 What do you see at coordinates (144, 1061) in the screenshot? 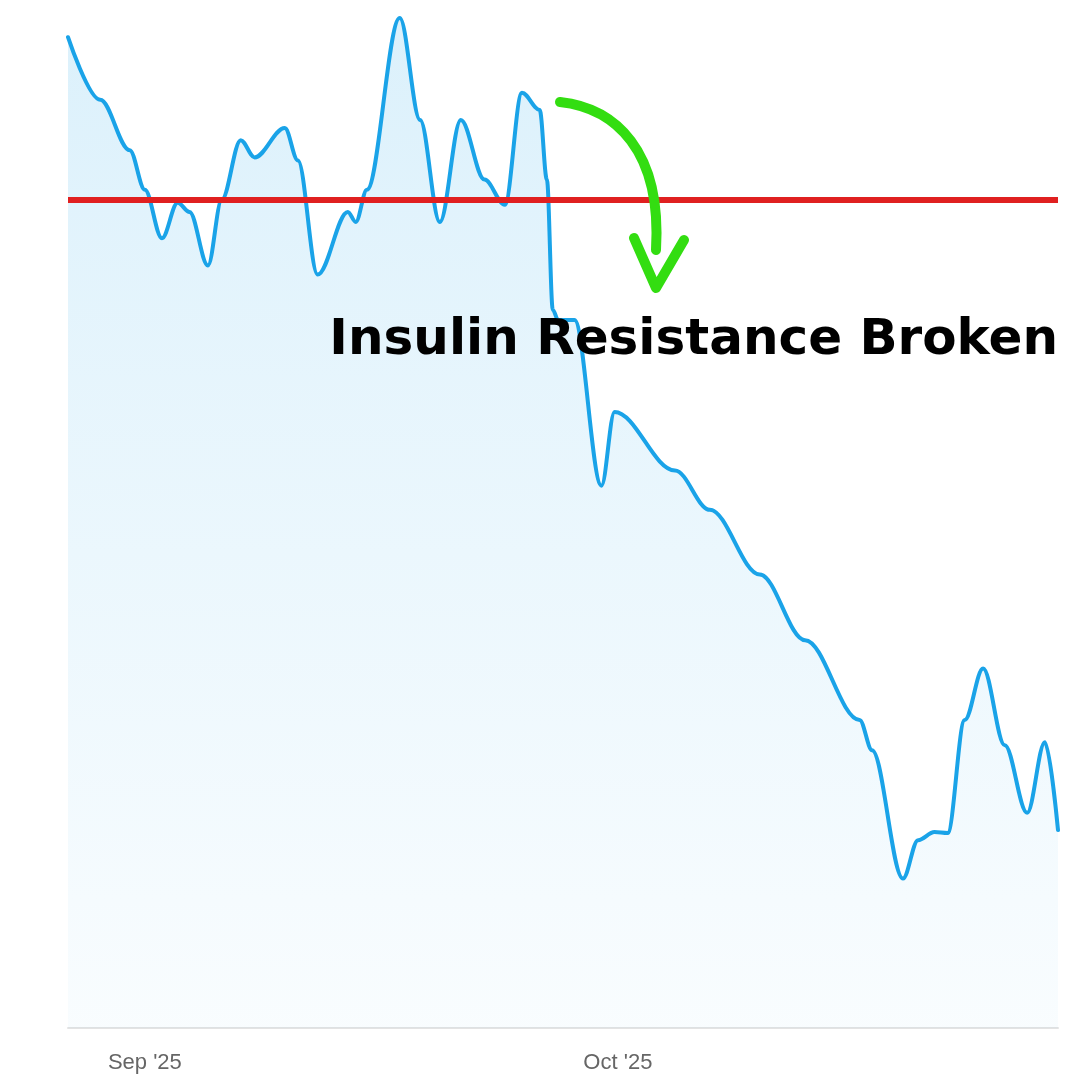
I see `x-tick-label: Sep '25` at bounding box center [144, 1061].